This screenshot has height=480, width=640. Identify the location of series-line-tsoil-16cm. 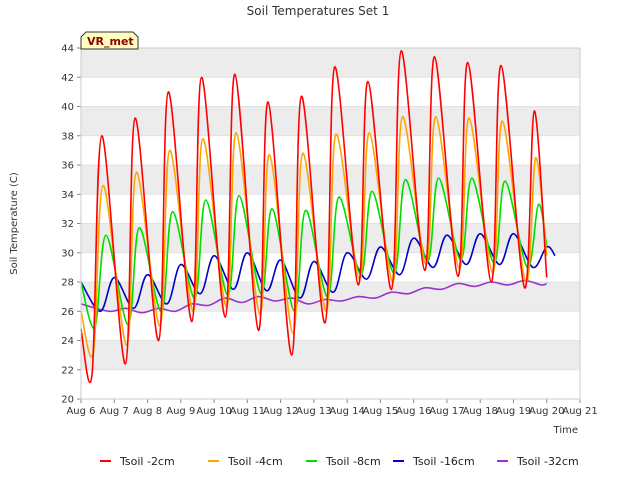
(318, 272).